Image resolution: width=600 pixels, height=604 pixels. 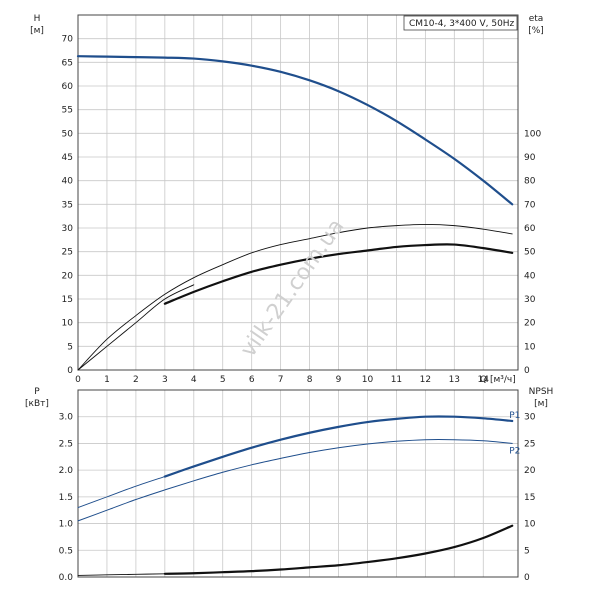 I want to click on y-right-tick-label: 70, so click(x=530, y=205).